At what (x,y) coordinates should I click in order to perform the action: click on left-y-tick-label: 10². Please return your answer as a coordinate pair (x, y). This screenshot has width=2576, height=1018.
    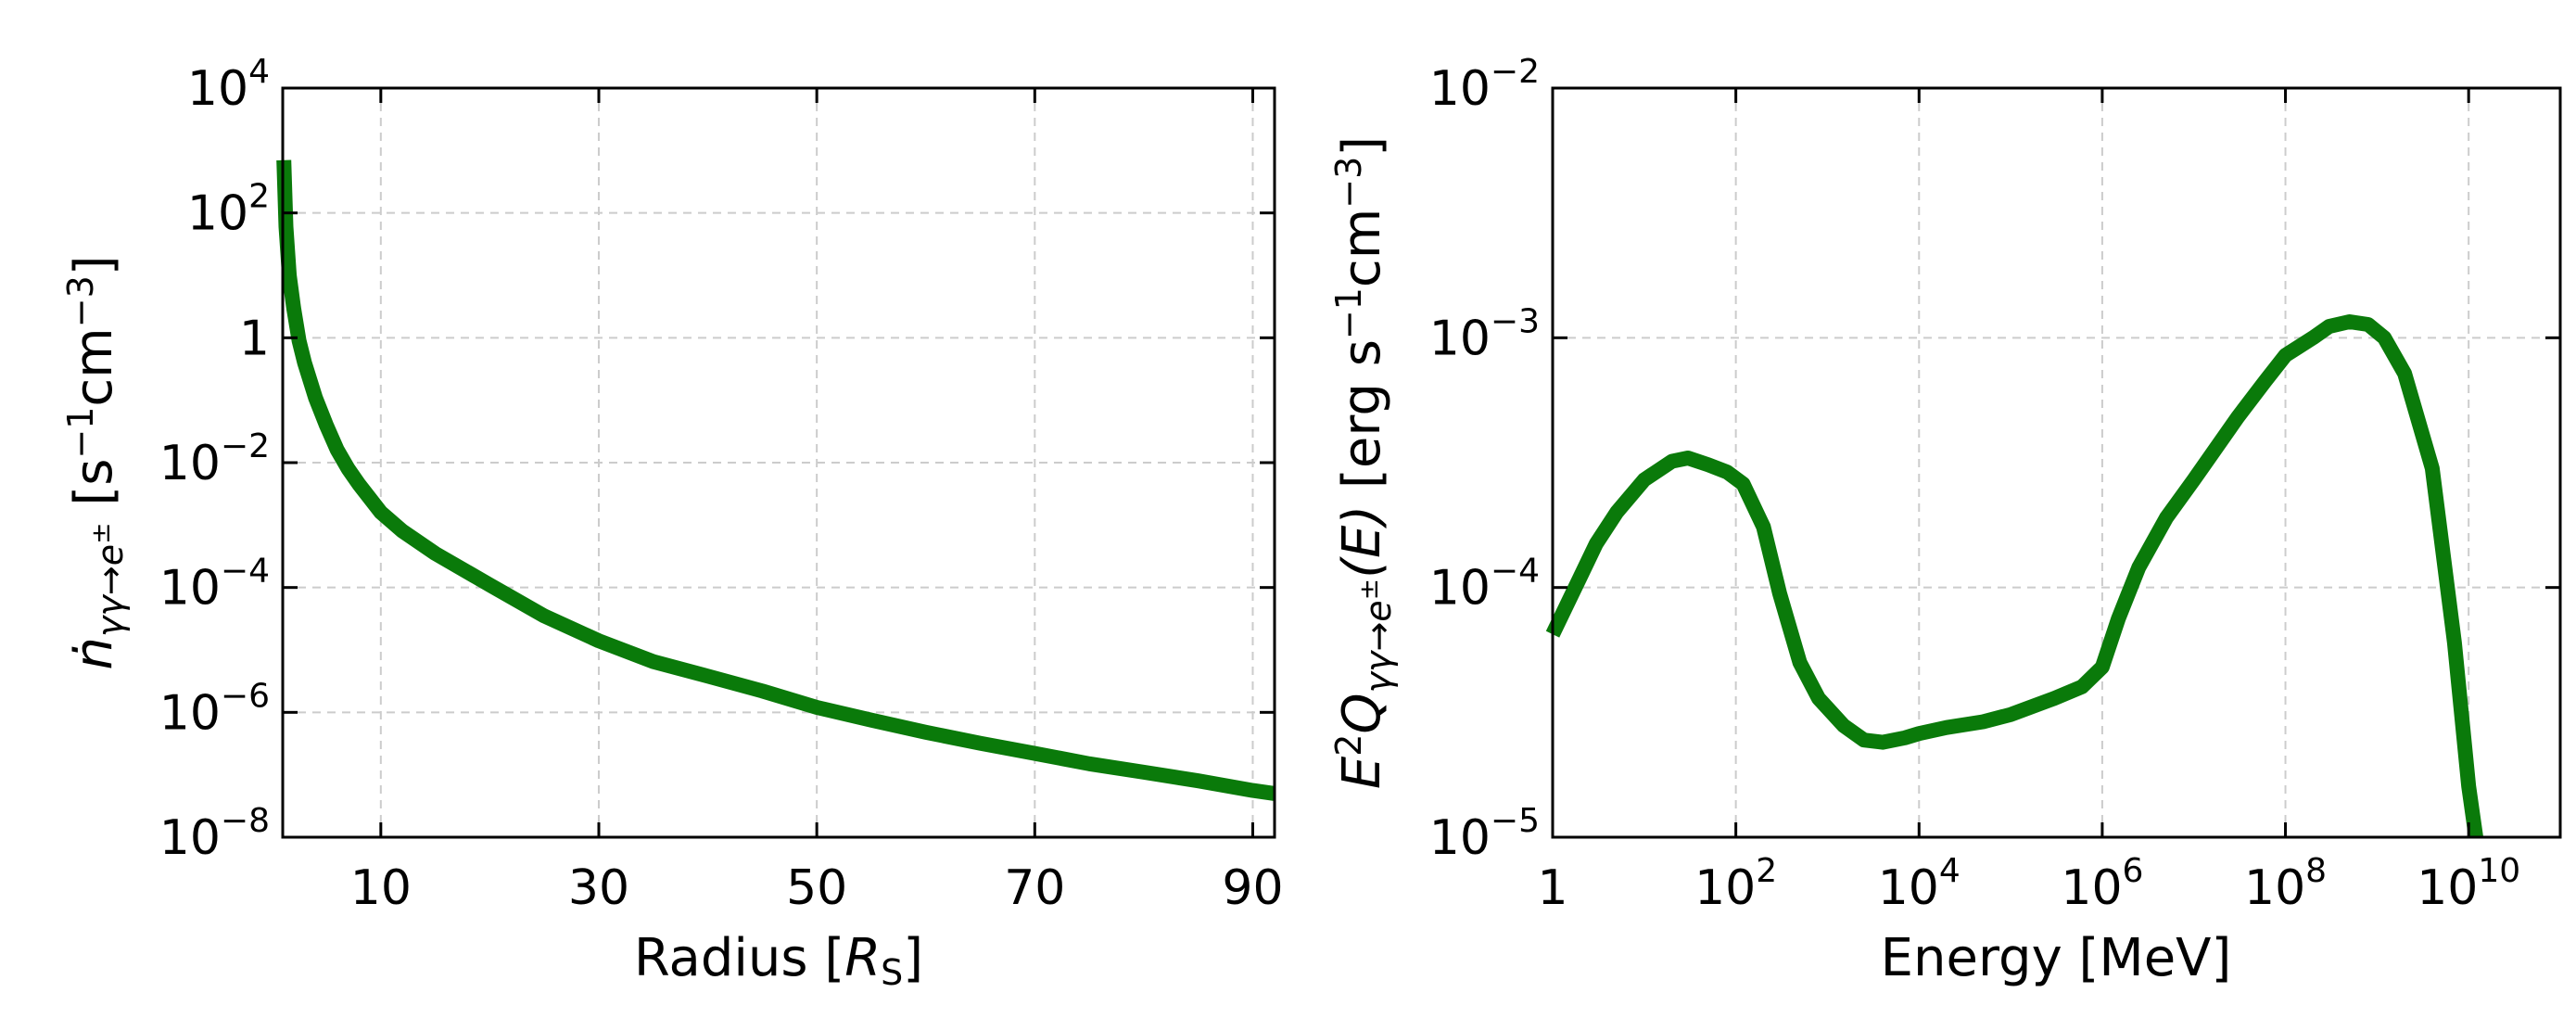
    Looking at the image, I should click on (229, 210).